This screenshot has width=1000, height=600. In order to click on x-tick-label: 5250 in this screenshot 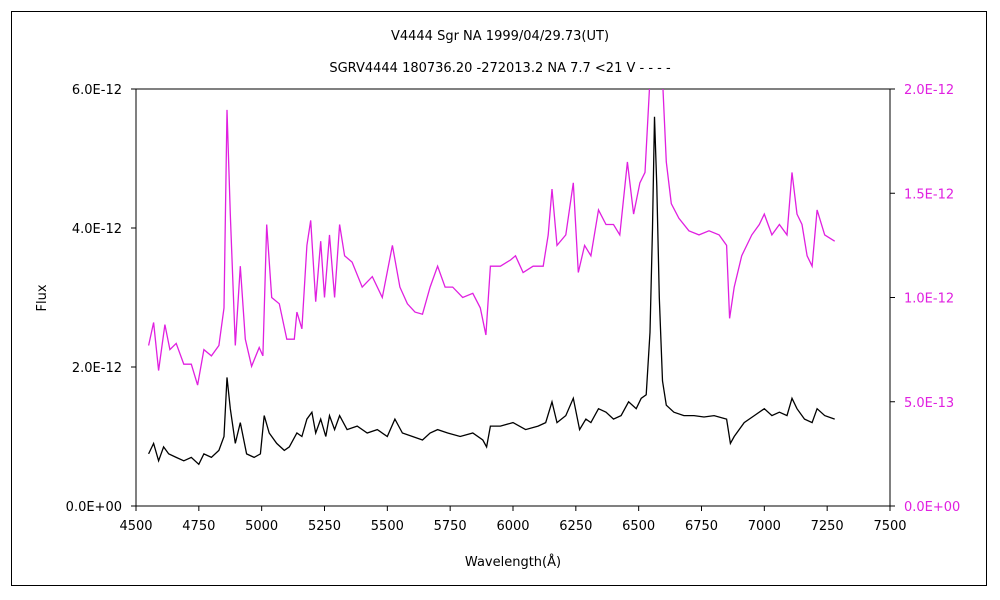, I will do `click(324, 526)`.